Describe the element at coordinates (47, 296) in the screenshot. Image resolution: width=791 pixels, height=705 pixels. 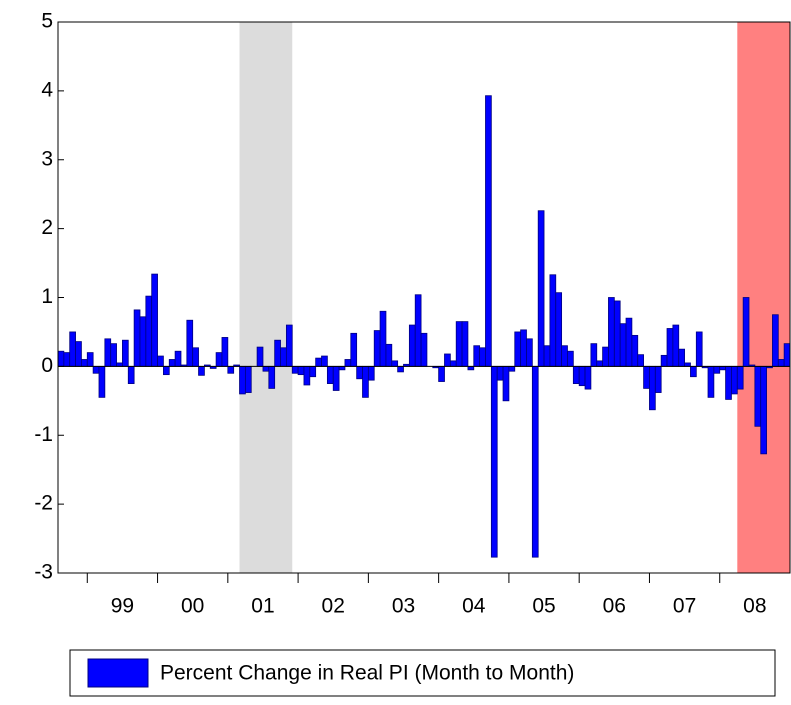
I see `y-tick-label: 1` at that location.